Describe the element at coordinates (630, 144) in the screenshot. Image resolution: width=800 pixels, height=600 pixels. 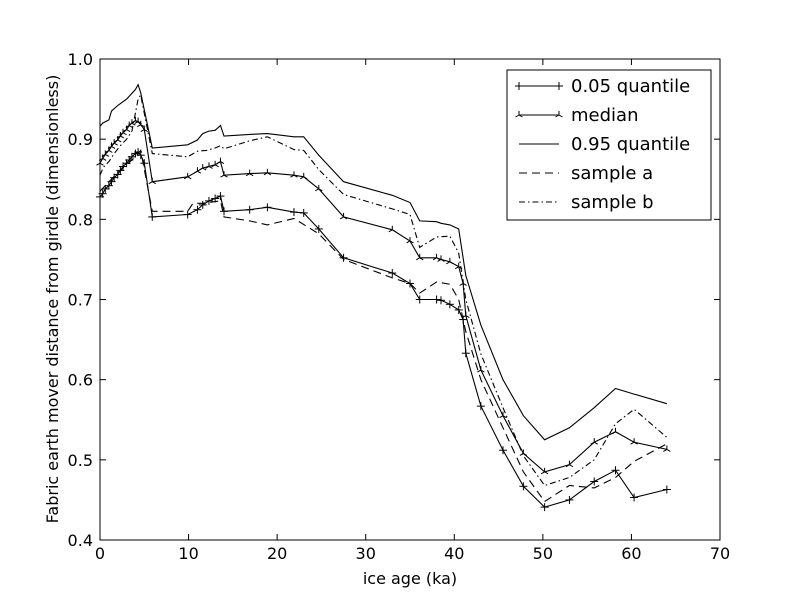
I see `legend-label: 0.95 quantile` at that location.